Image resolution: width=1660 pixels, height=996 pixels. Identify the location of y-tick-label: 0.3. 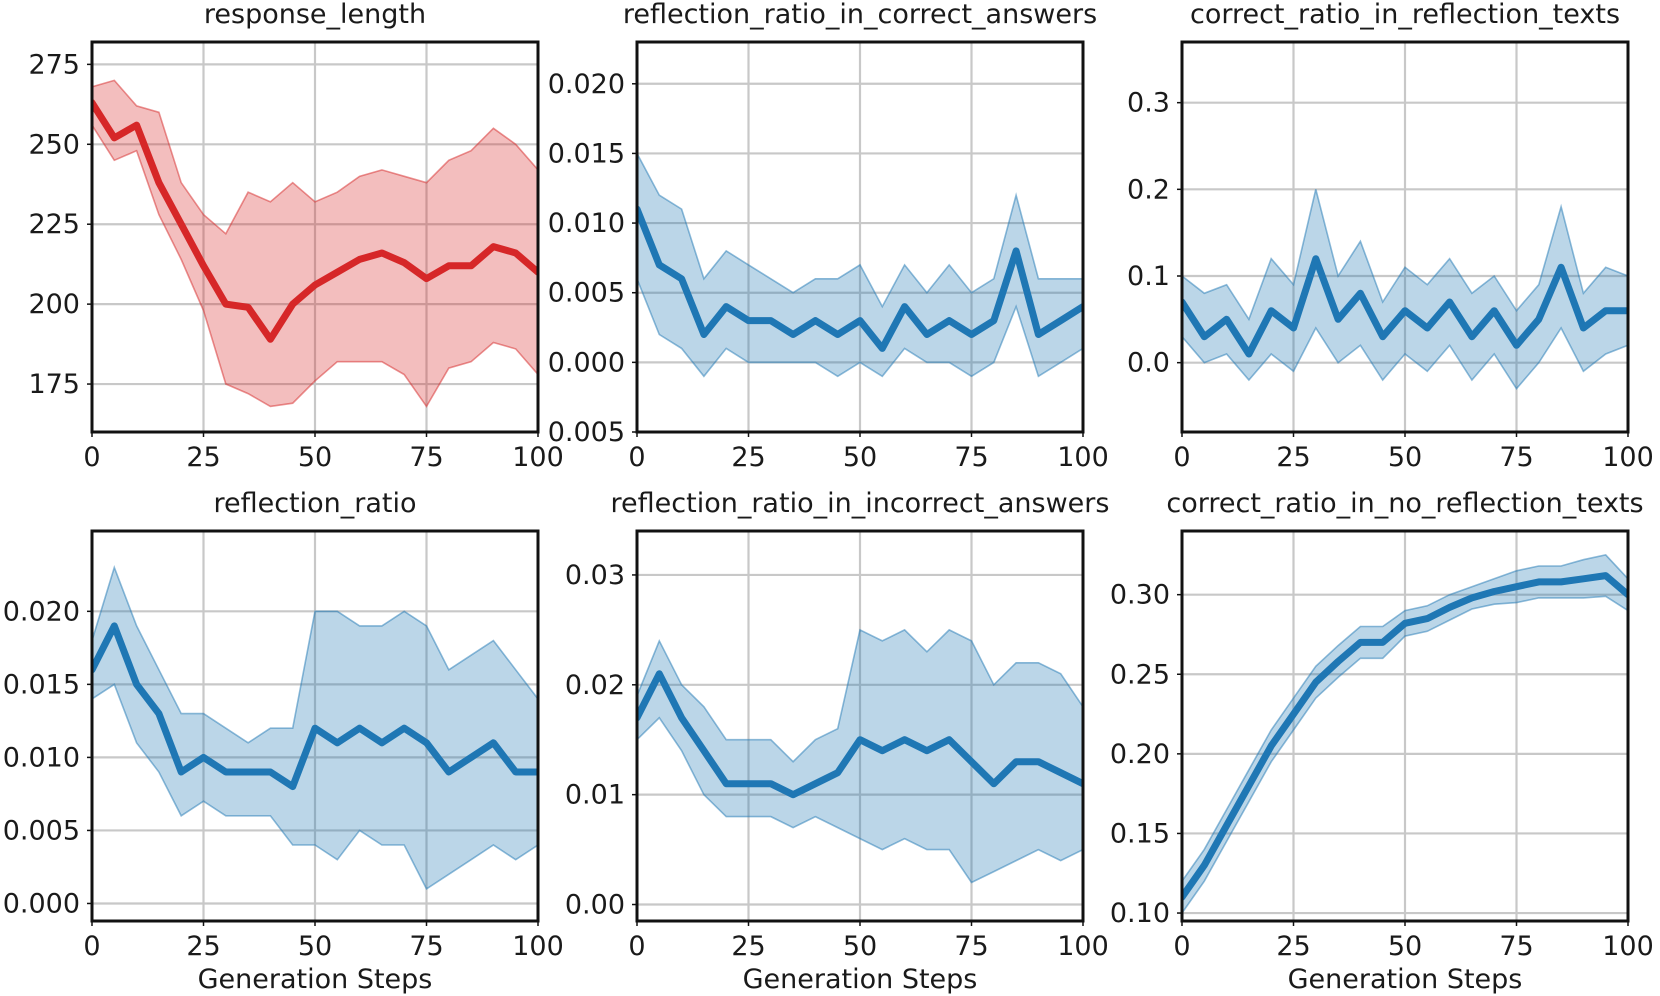
(1148, 103).